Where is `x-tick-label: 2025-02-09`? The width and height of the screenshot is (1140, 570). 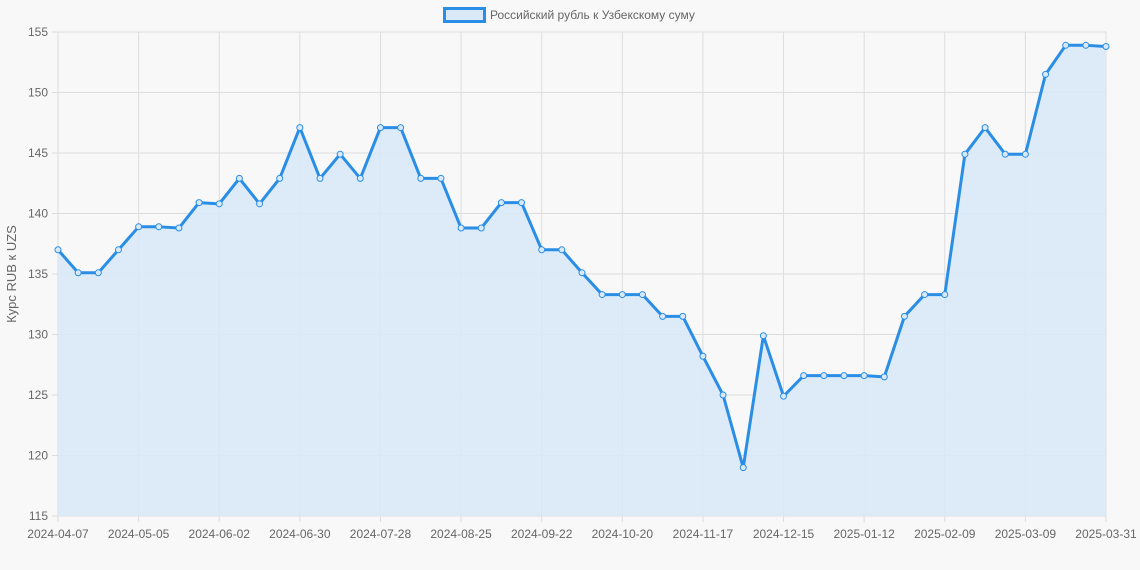
x-tick-label: 2025-02-09 is located at coordinates (945, 534).